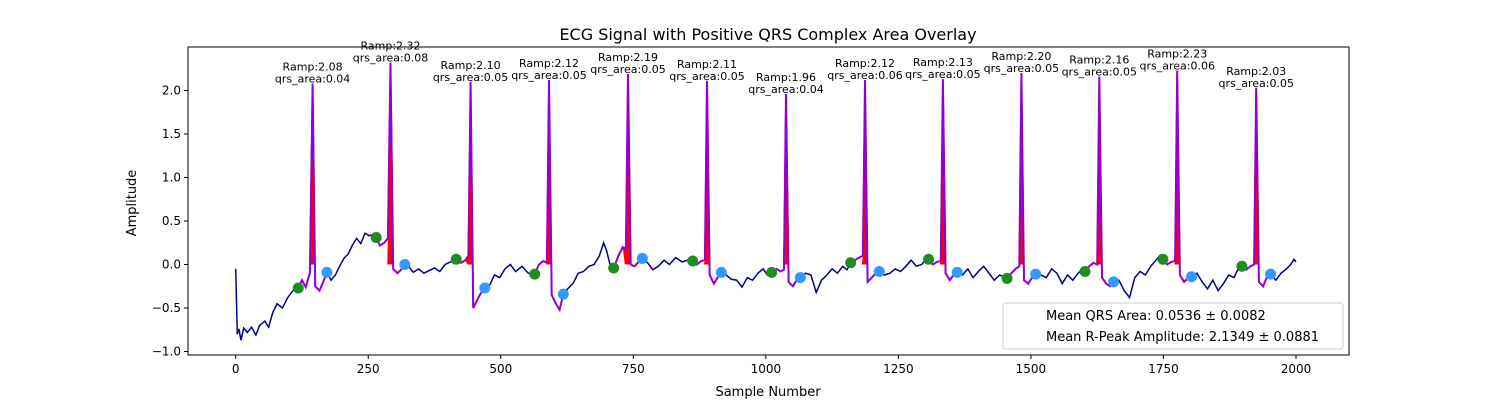 This screenshot has width=1500, height=400. I want to click on y-axis-ticks: −1.0 −0.5 0.0 0.5 1.0 1.5 2.0, so click(170, 221).